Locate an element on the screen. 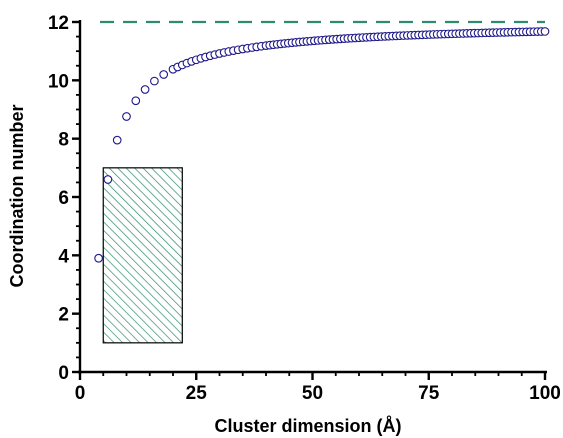  x-tick-label: 25 is located at coordinates (197, 393).